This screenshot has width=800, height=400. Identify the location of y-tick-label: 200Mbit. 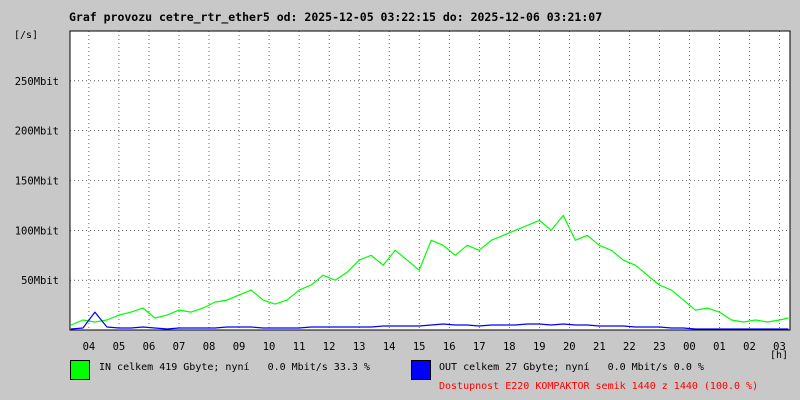
(37, 132).